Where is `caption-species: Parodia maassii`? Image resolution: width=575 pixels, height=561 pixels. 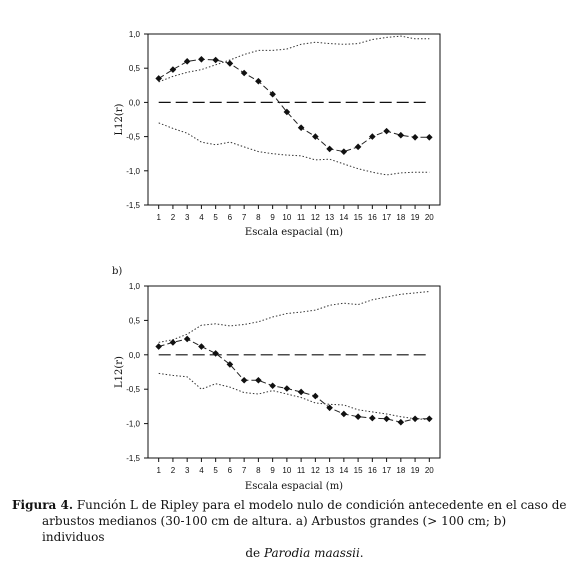 caption-species: Parodia maassii is located at coordinates (311, 553).